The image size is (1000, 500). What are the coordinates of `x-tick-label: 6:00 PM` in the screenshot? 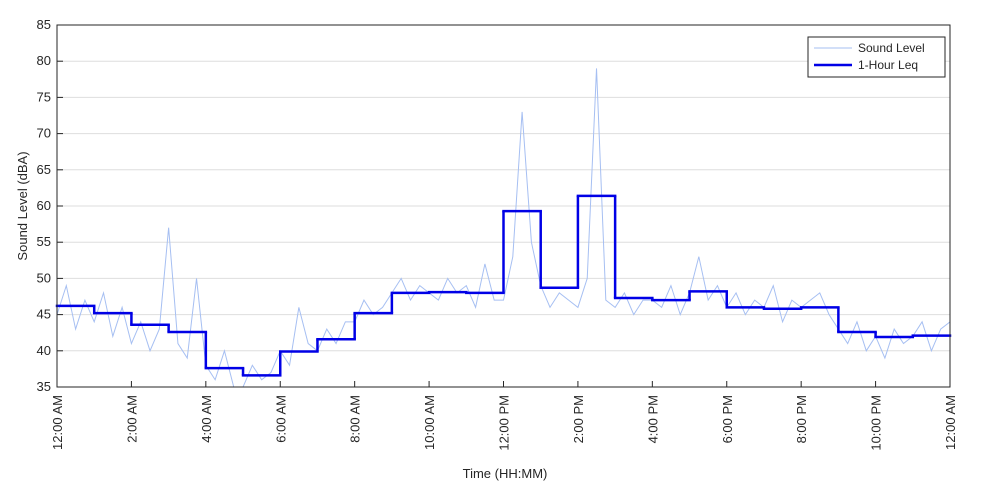 It's located at (727, 419).